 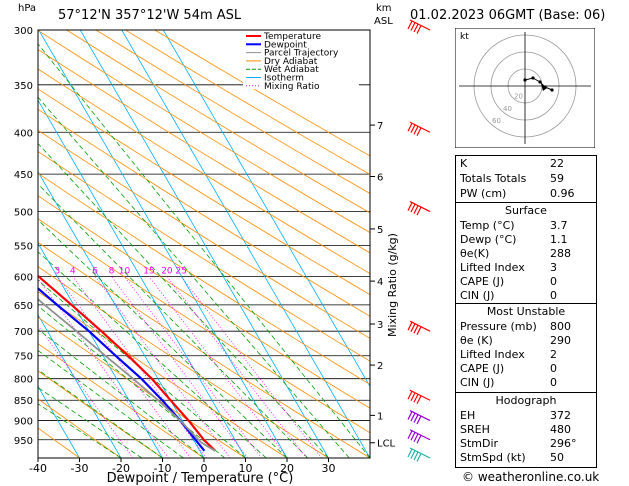 I want to click on temp-tick-label: 20, so click(x=287, y=468).